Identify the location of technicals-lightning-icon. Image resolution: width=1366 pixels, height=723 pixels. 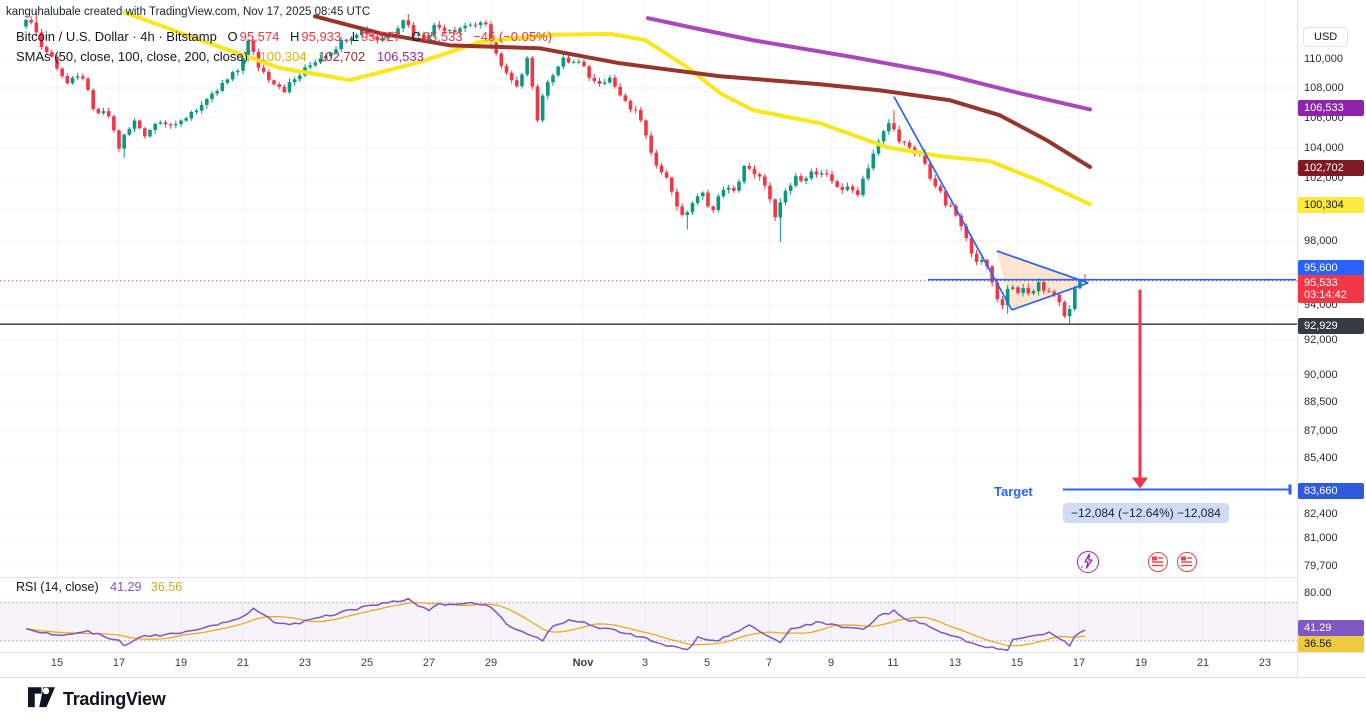
(1088, 562).